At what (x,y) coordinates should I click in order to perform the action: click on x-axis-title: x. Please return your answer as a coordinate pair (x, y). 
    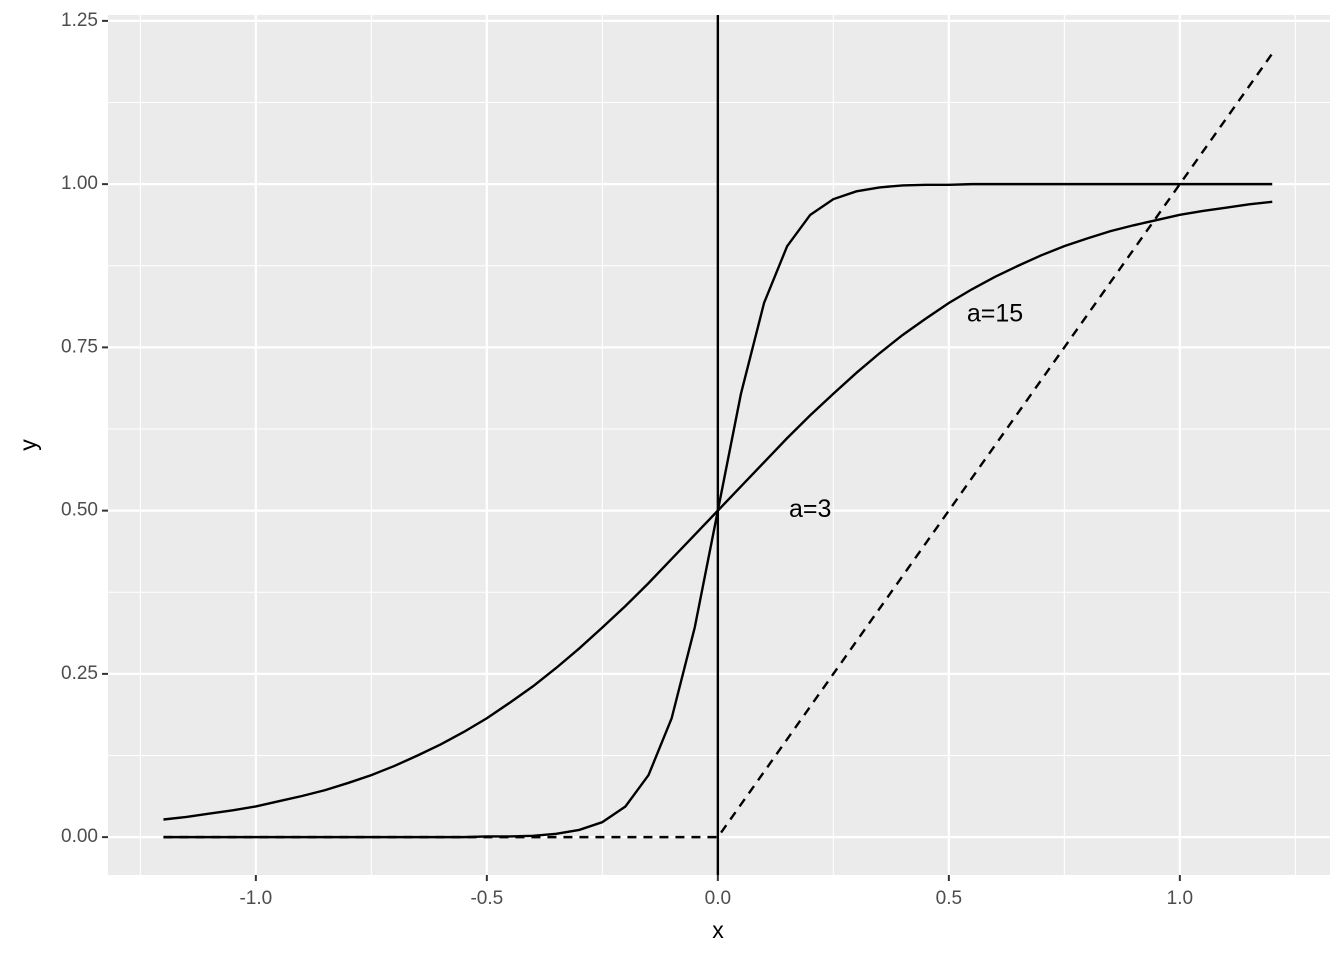
    Looking at the image, I should click on (718, 930).